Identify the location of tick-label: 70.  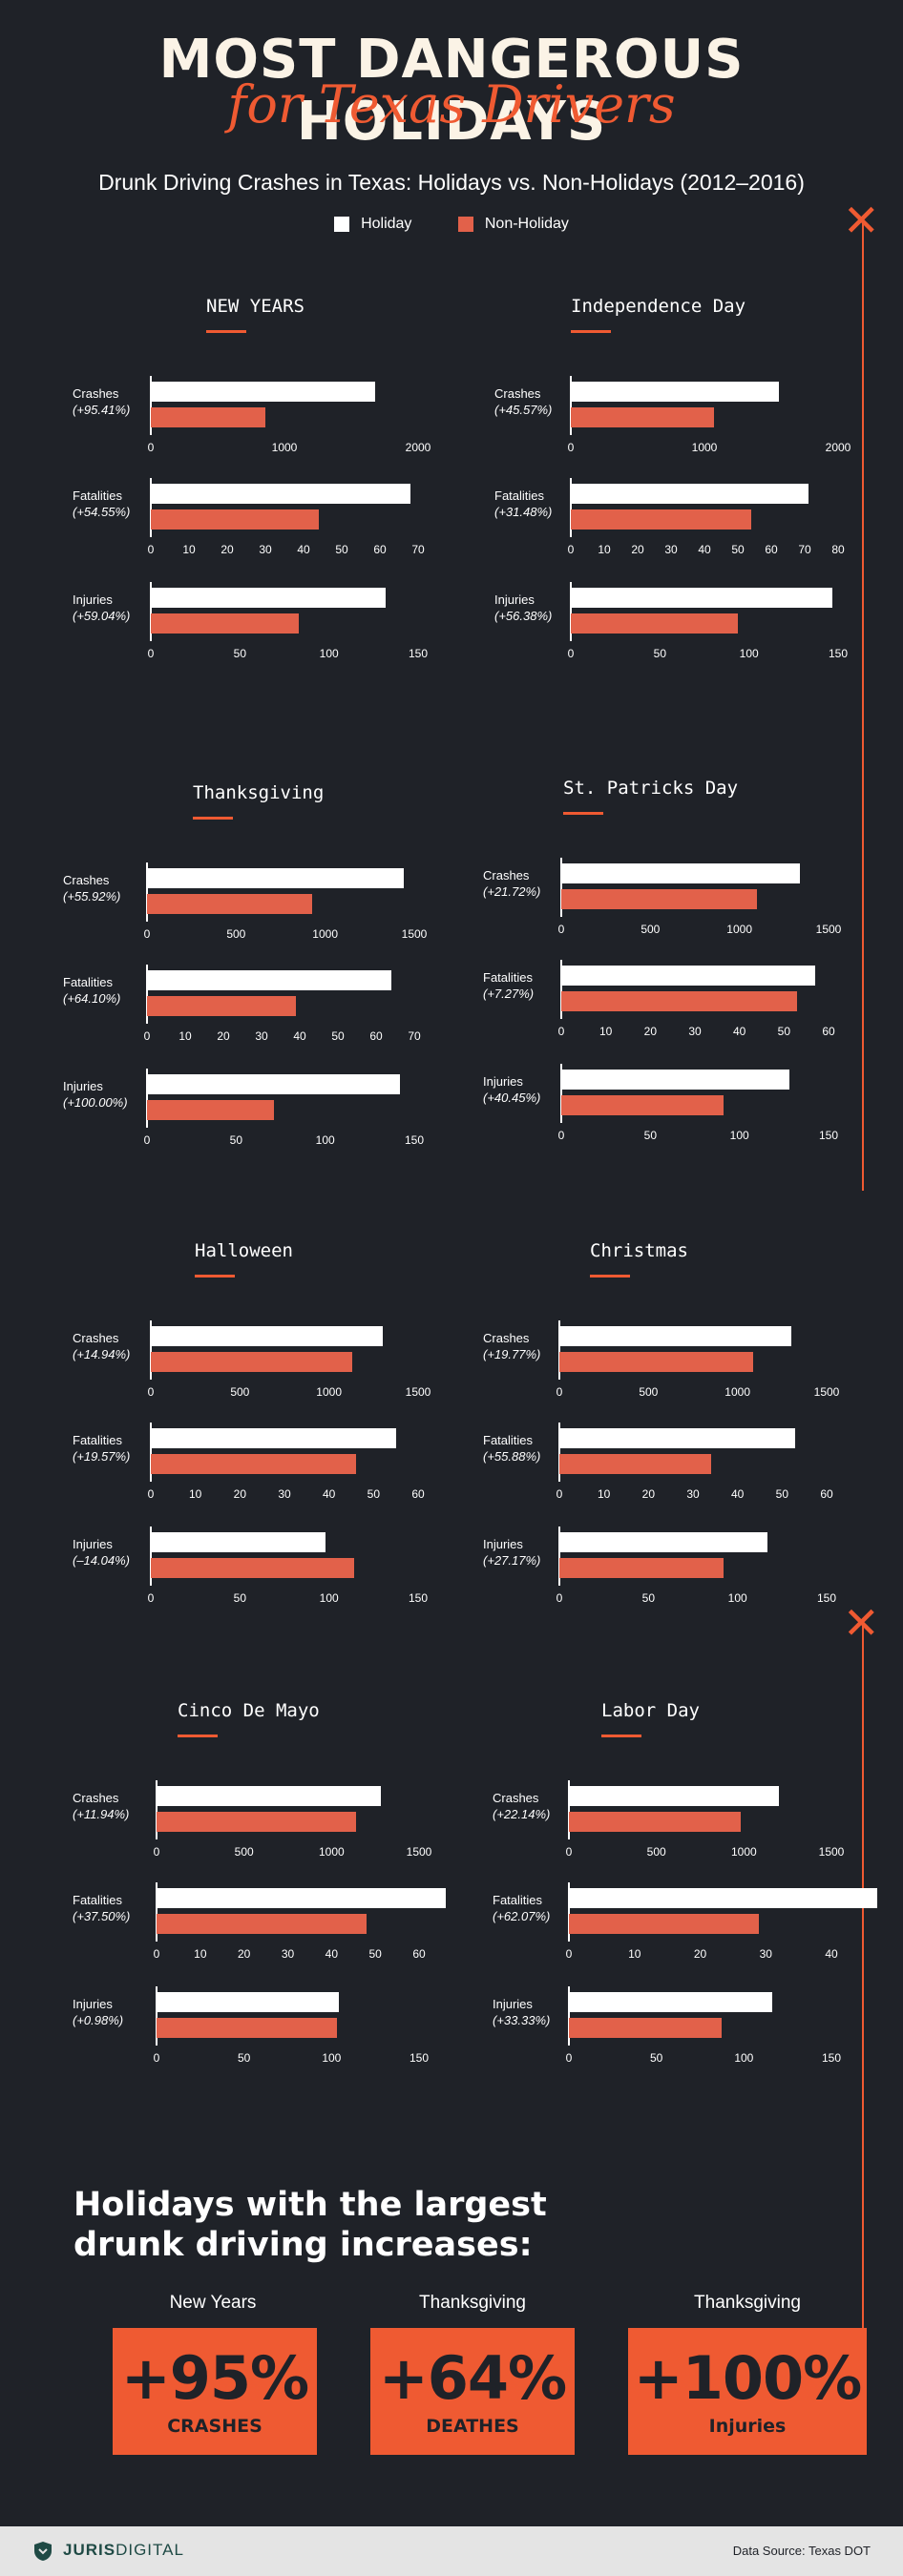
(418, 549).